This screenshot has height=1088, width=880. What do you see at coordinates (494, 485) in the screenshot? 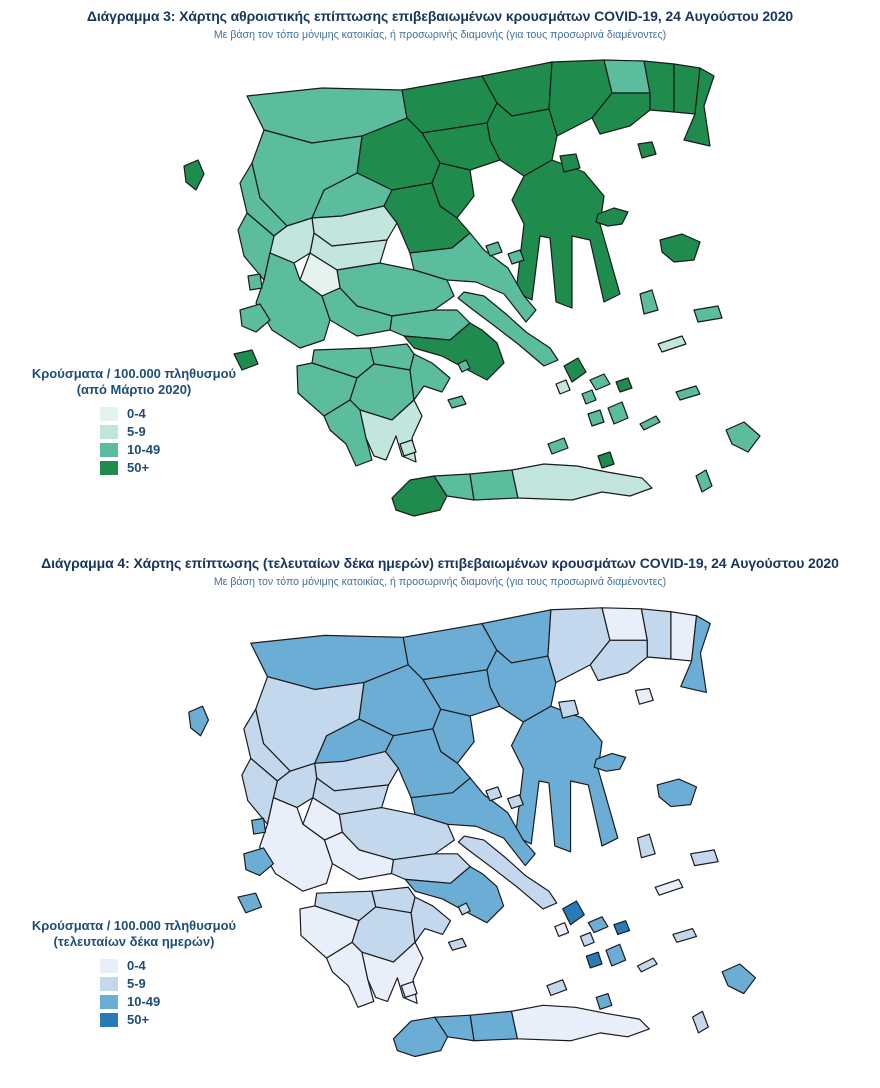
I see `region-heraklio` at bounding box center [494, 485].